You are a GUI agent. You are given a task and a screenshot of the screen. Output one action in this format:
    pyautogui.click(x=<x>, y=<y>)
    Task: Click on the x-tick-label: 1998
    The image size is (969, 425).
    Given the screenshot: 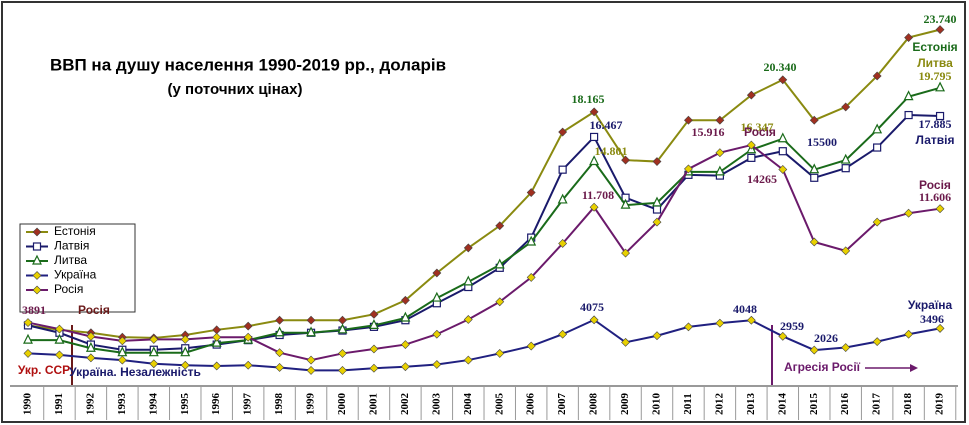 What is the action you would take?
    pyautogui.click(x=279, y=404)
    